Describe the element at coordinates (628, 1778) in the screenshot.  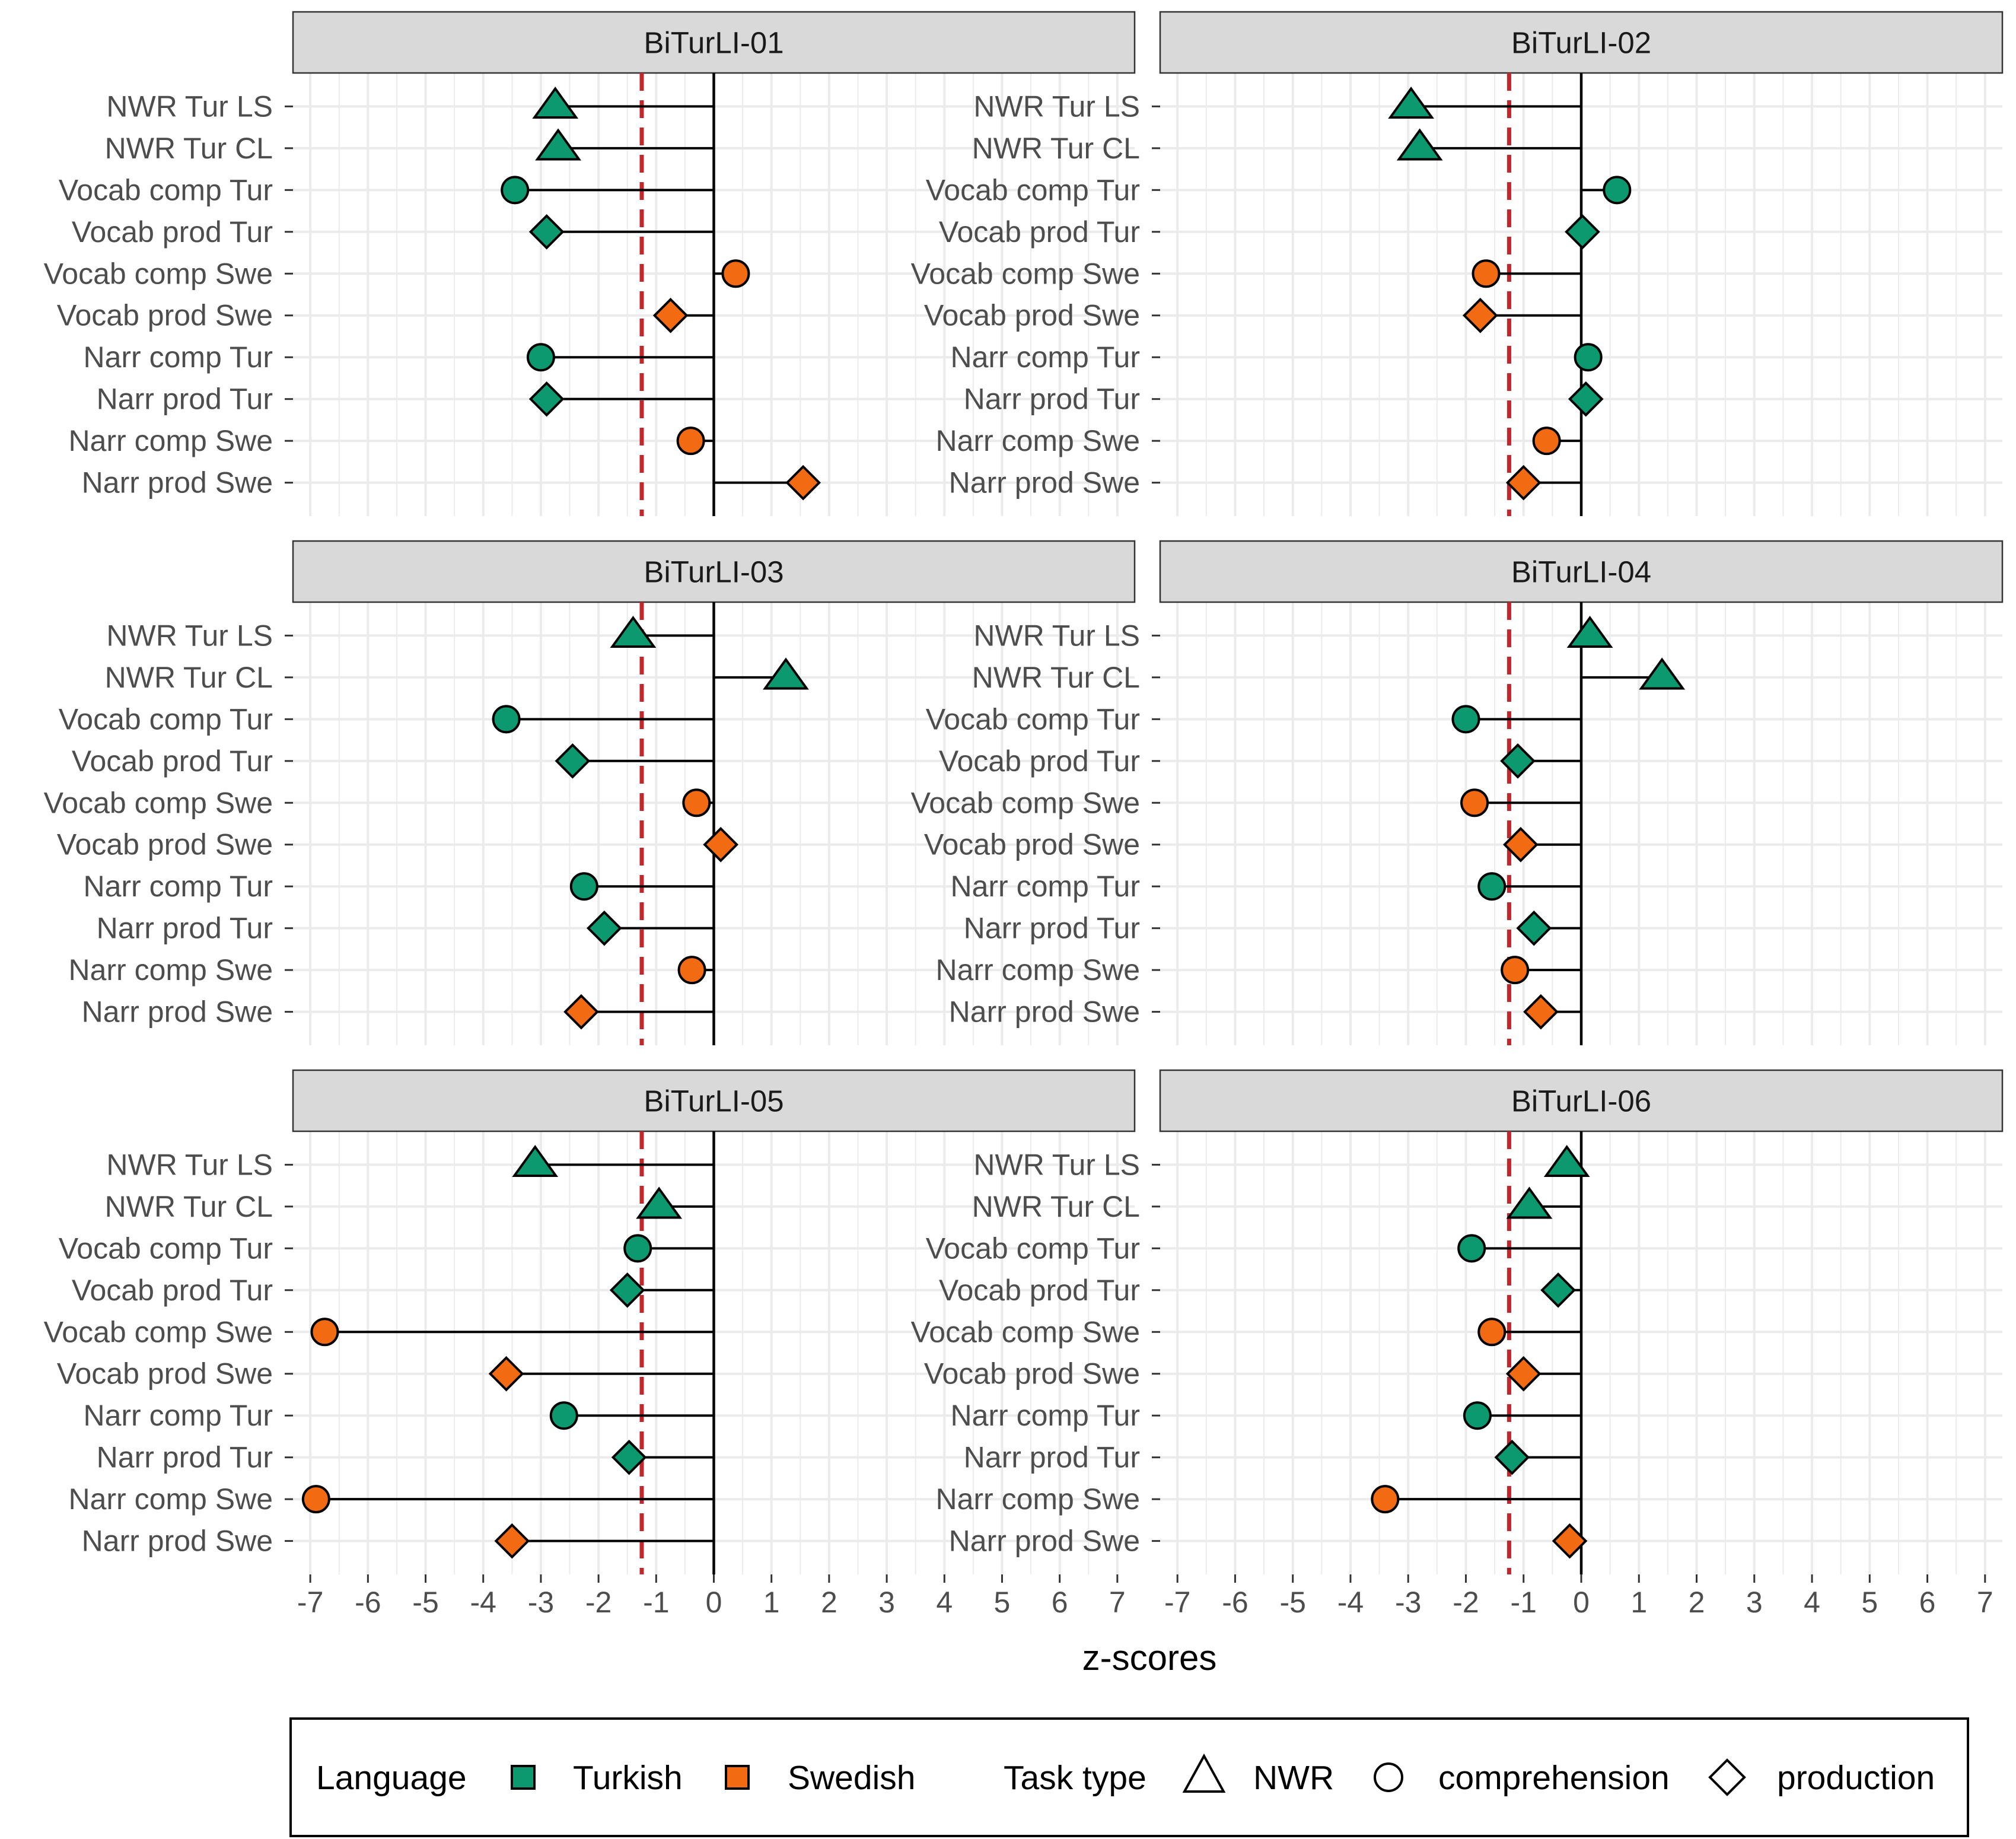
I see `legend-label-turkish: Turkish` at that location.